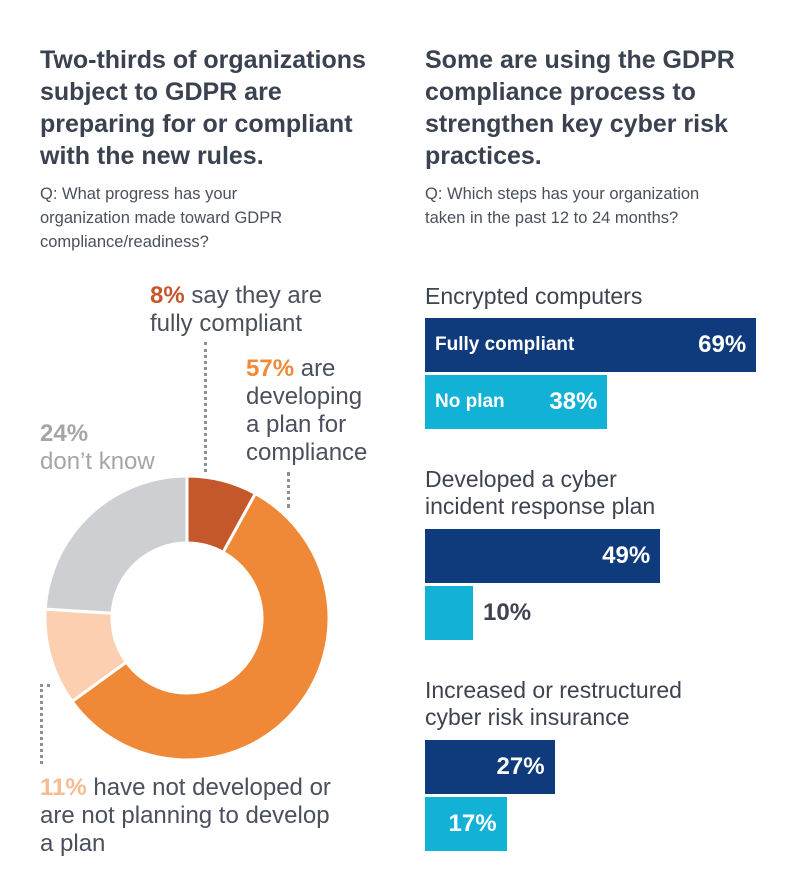  I want to click on bar-series-label: No plan, so click(470, 401).